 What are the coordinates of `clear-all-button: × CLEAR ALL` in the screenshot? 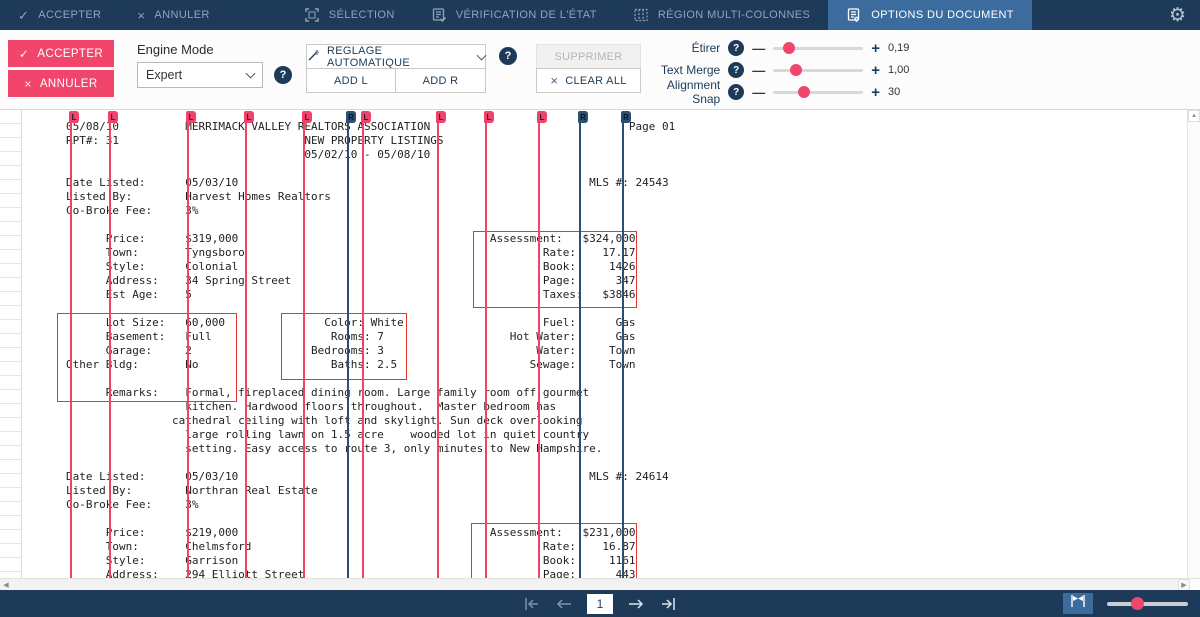 It's located at (588, 80).